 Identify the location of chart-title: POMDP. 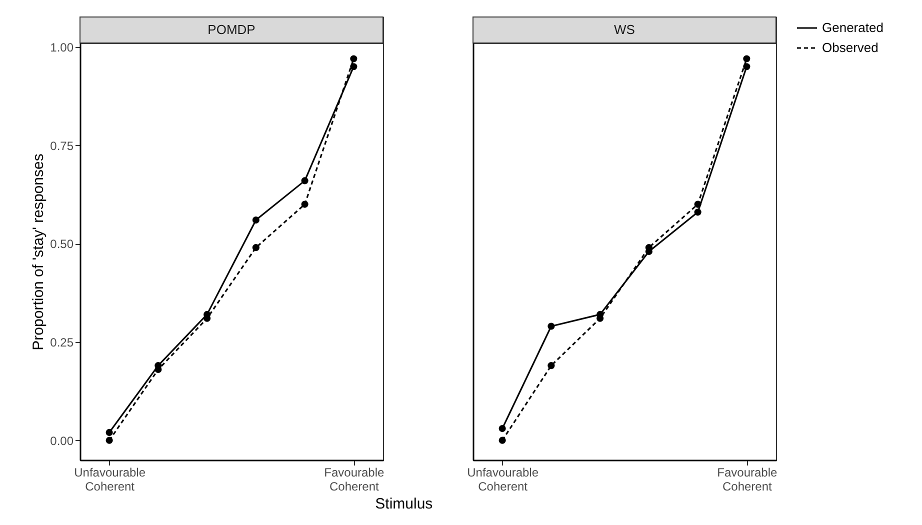
(232, 29).